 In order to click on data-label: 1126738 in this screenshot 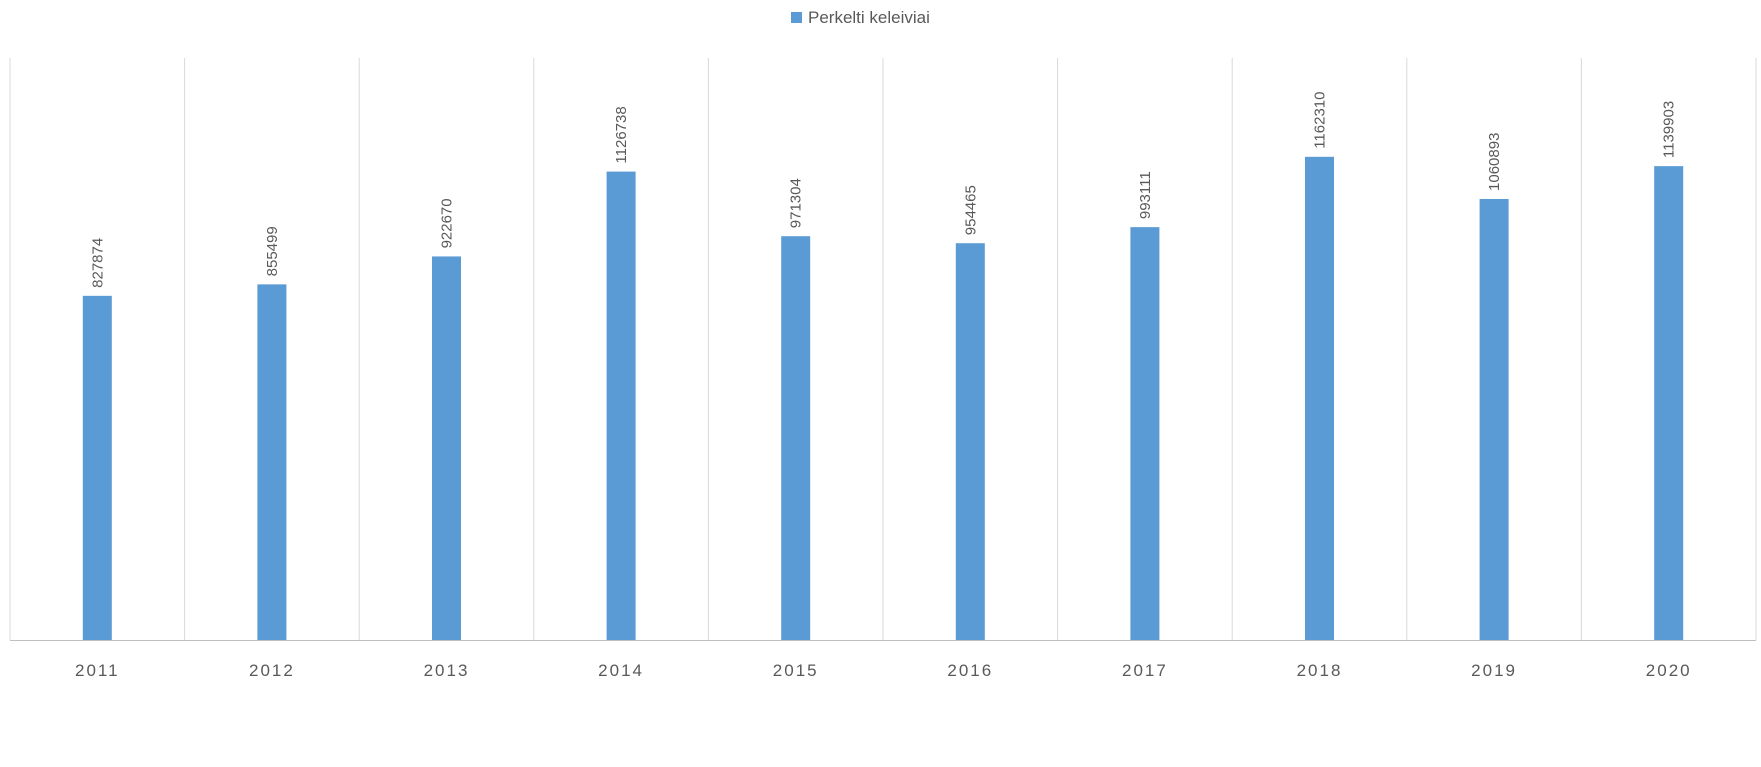, I will do `click(621, 134)`.